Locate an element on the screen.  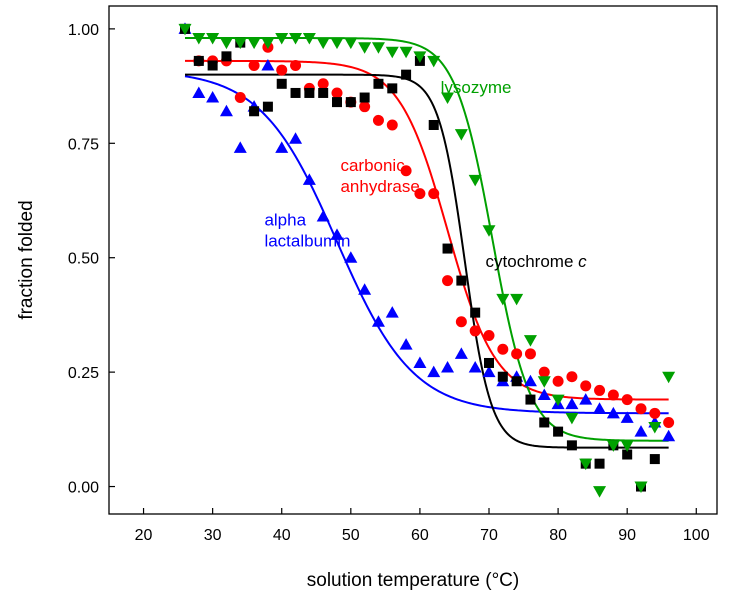
series-label: alpha is located at coordinates (285, 220).